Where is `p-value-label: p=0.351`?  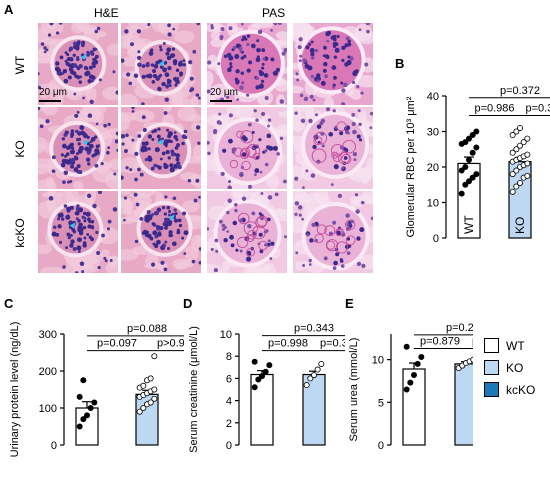
p-value-label: p=0.351 is located at coordinates (537, 109).